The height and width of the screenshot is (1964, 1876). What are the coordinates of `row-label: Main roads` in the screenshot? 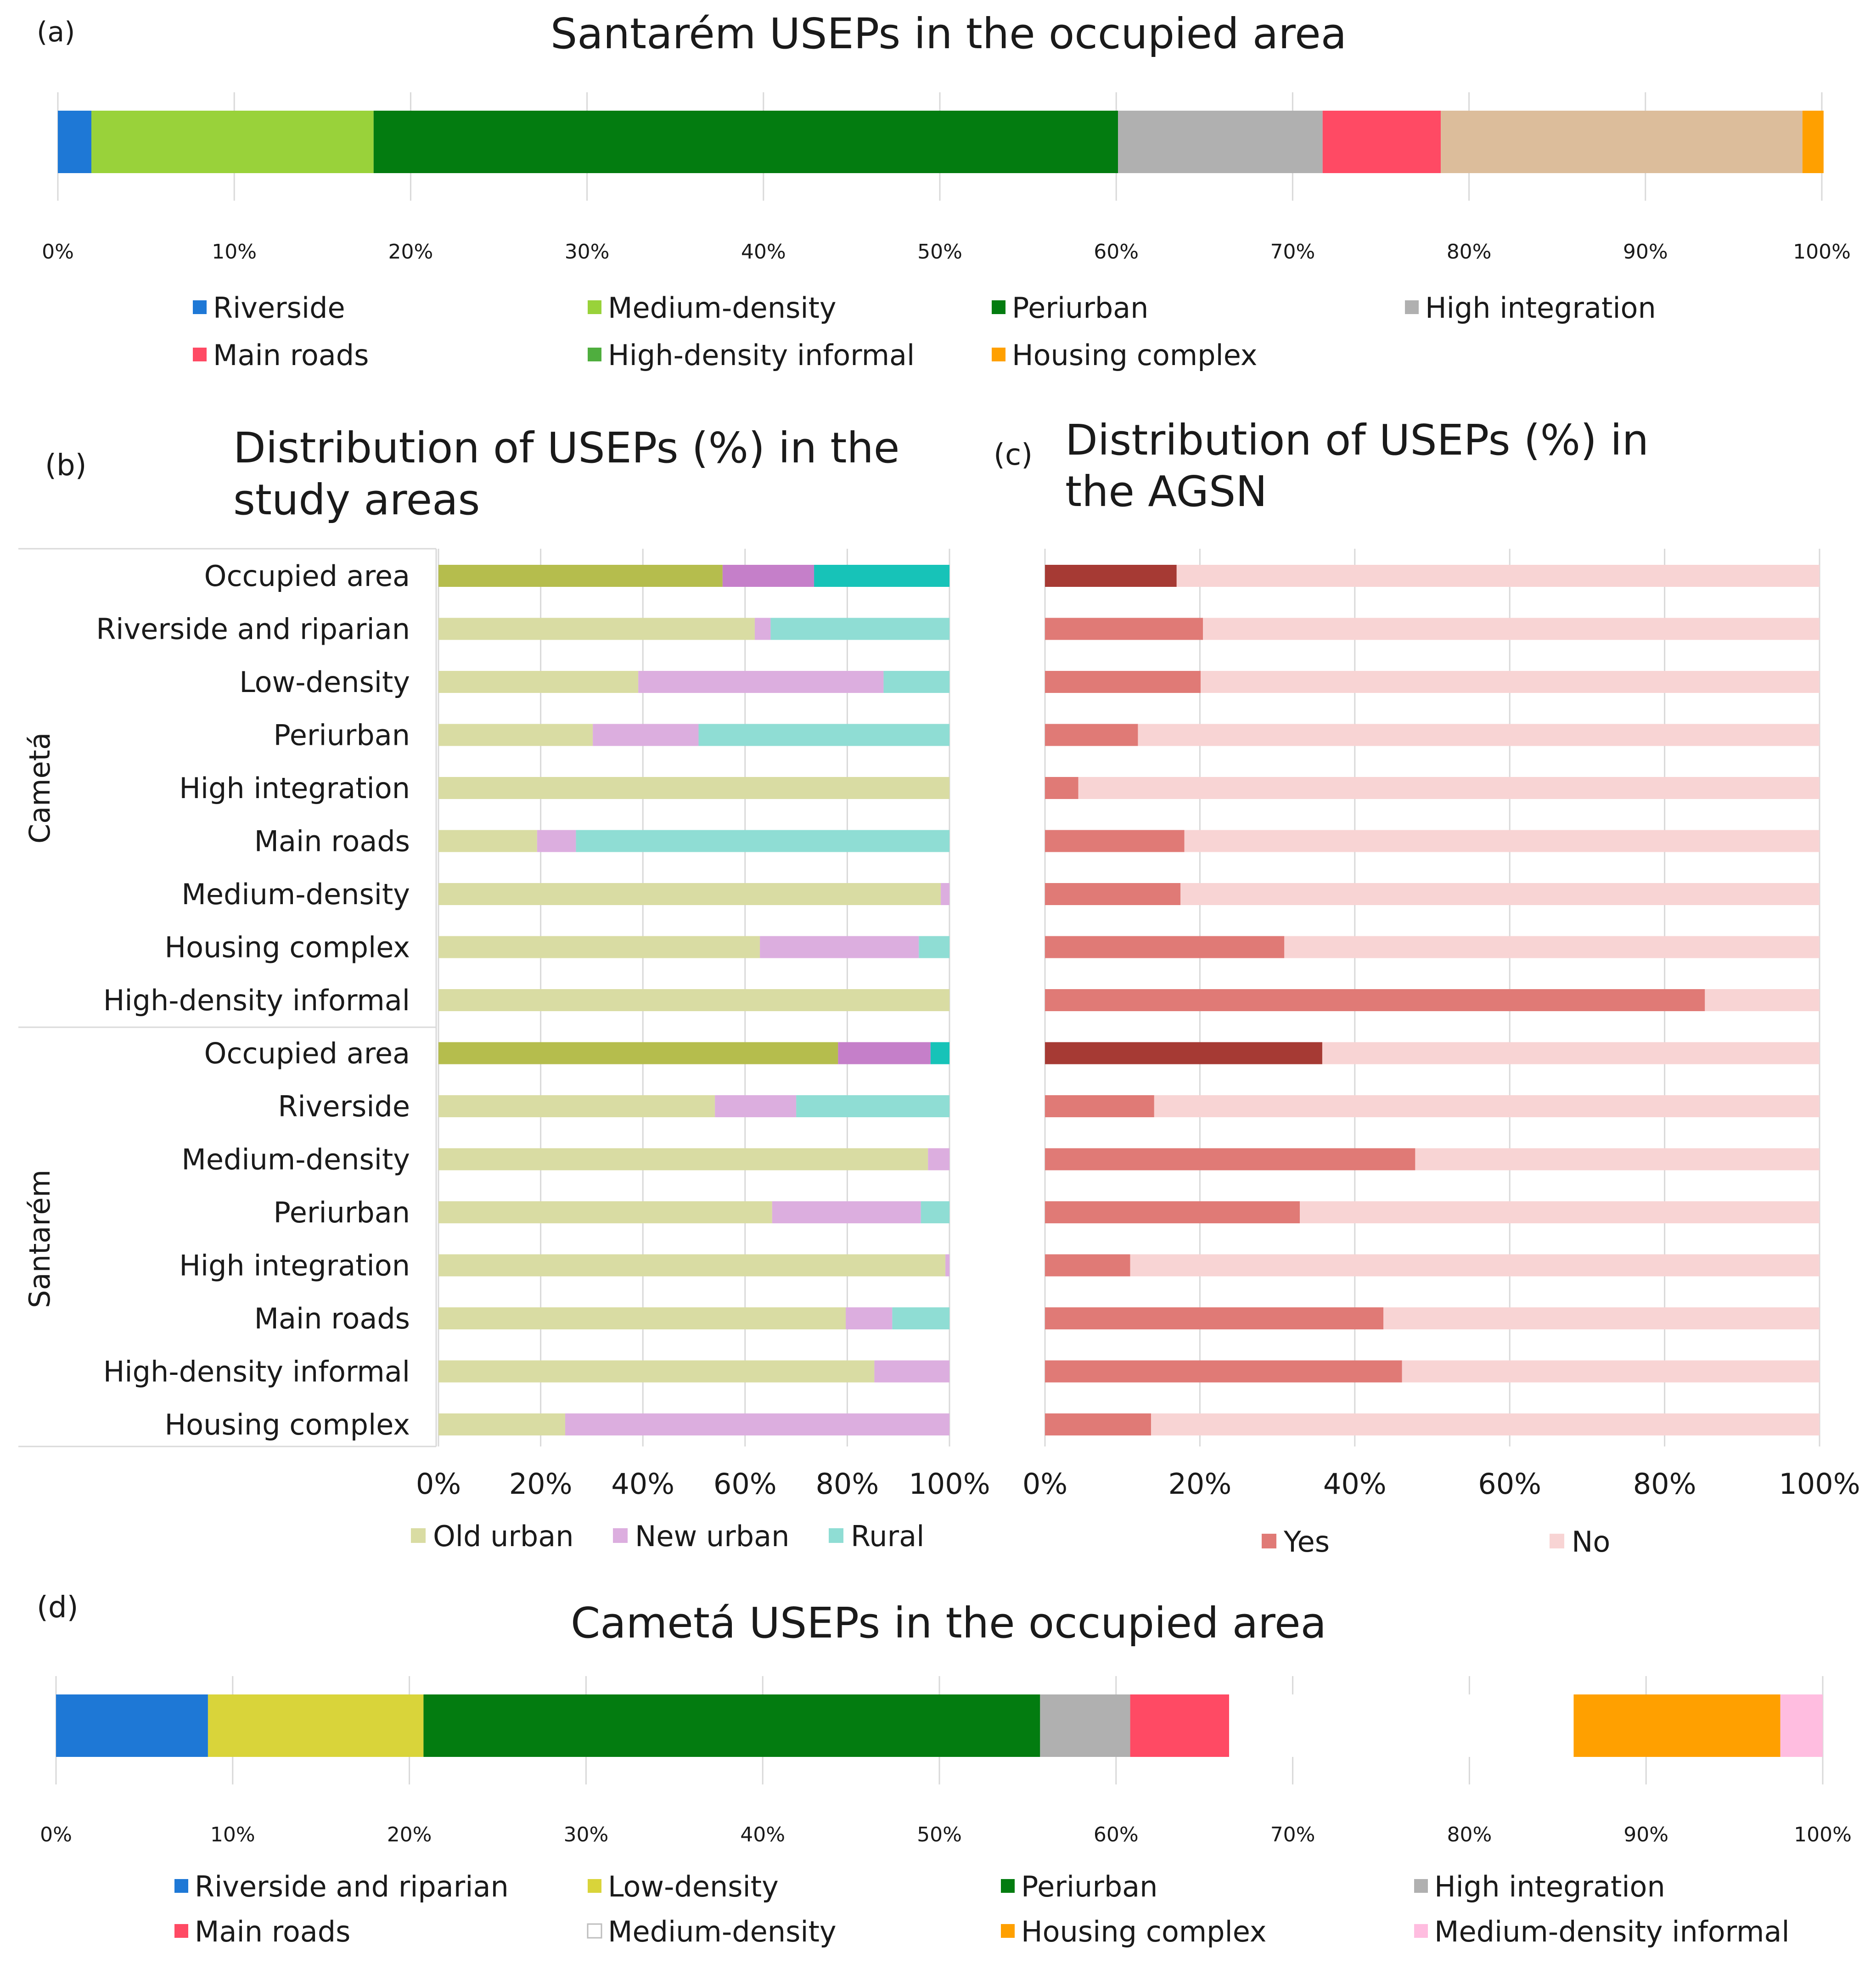 It's located at (332, 841).